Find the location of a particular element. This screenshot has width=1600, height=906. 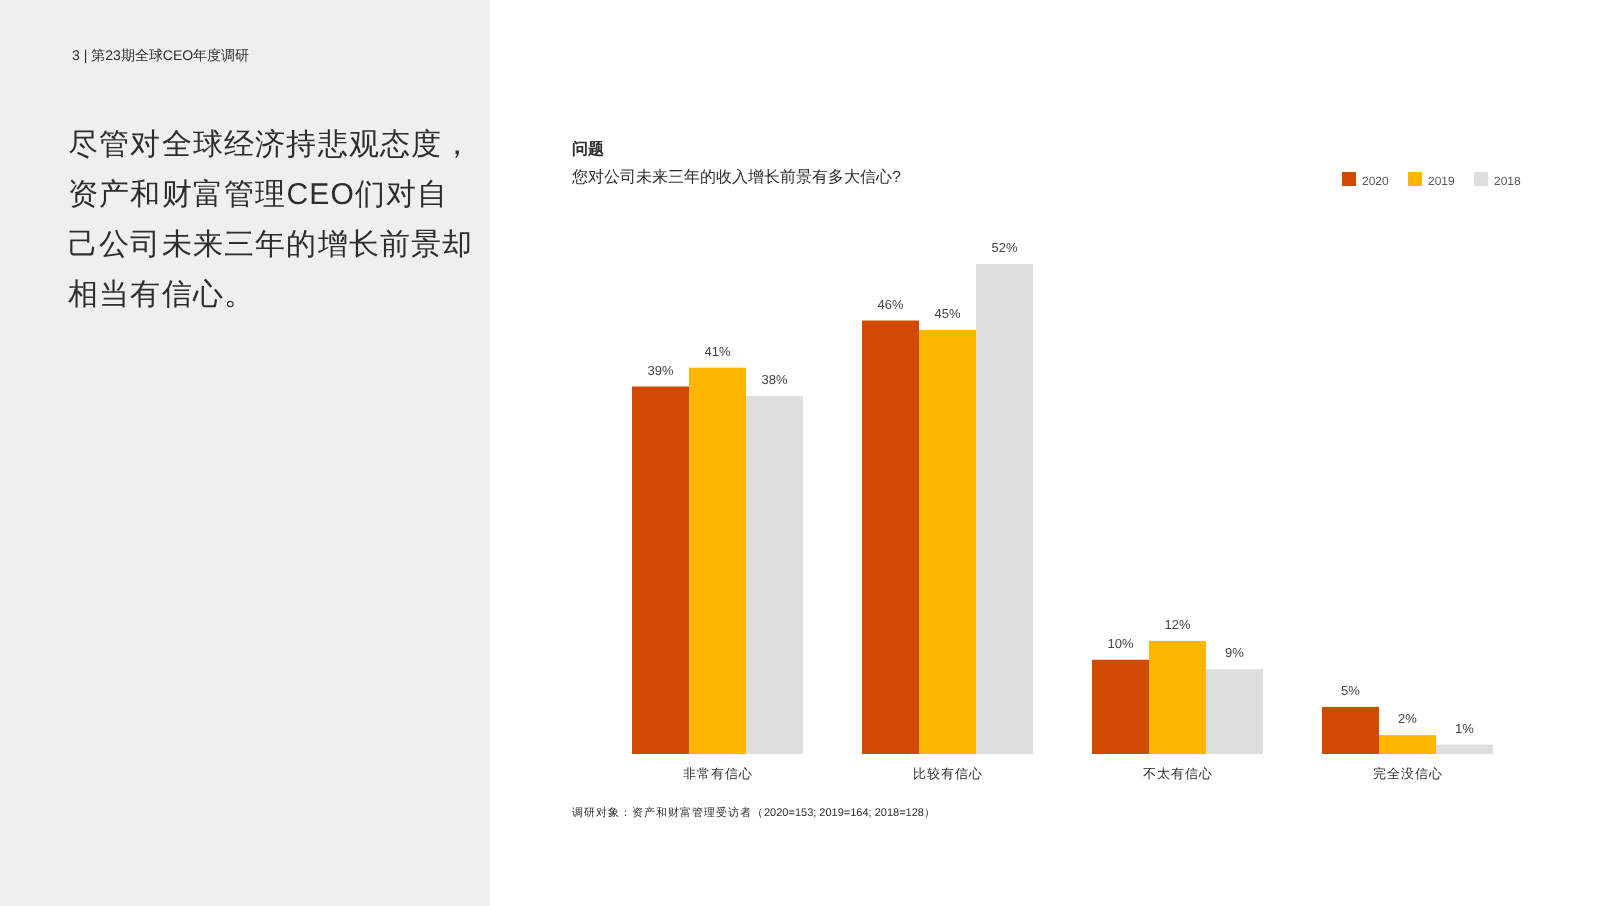

text: 尽管对全球经济持悲观态度，资产和财富管理CEO们对自己公司未来三年的增长前景却相当有信心。 is located at coordinates (272, 221).